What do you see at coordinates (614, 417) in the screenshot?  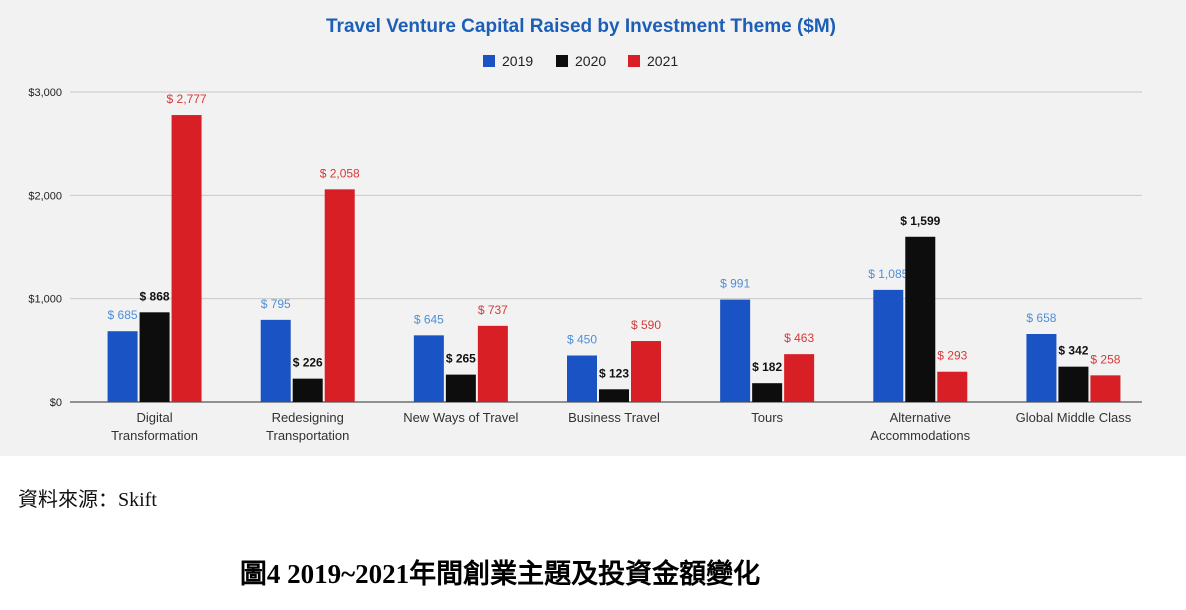 I see `x-tick-label: Business Travel` at bounding box center [614, 417].